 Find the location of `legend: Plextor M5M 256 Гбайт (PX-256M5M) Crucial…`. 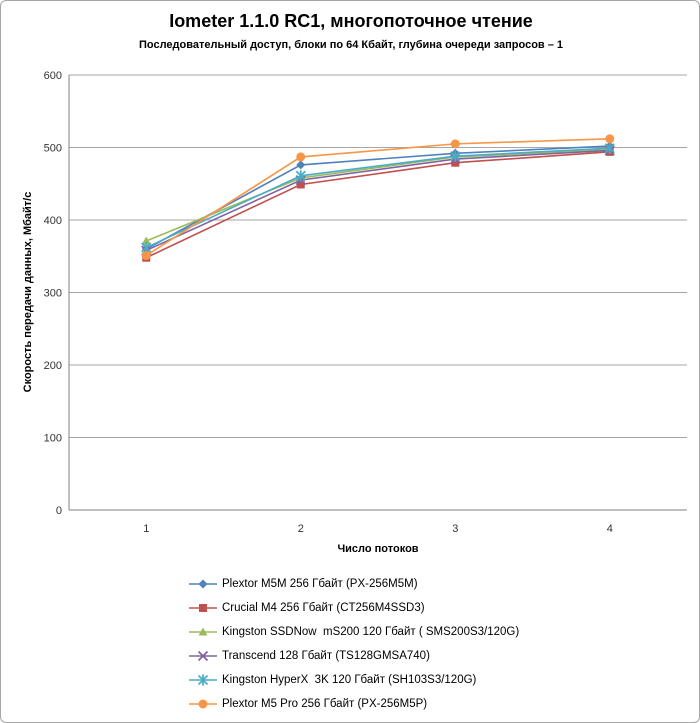

legend: Plextor M5M 256 Гбайт (PX-256M5M) Crucial… is located at coordinates (354, 644).